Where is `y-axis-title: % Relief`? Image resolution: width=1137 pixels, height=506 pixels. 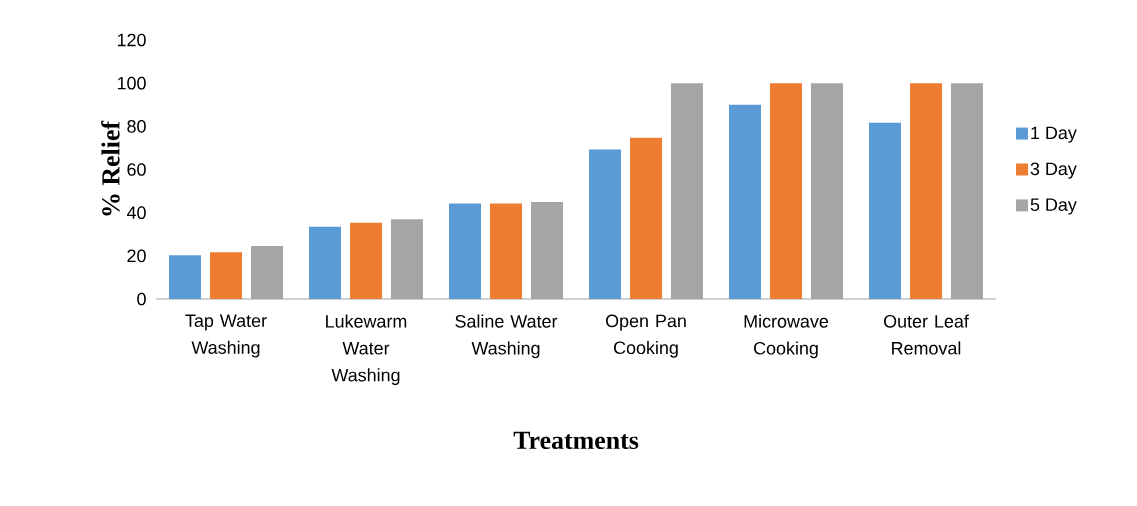 y-axis-title: % Relief is located at coordinates (110, 168).